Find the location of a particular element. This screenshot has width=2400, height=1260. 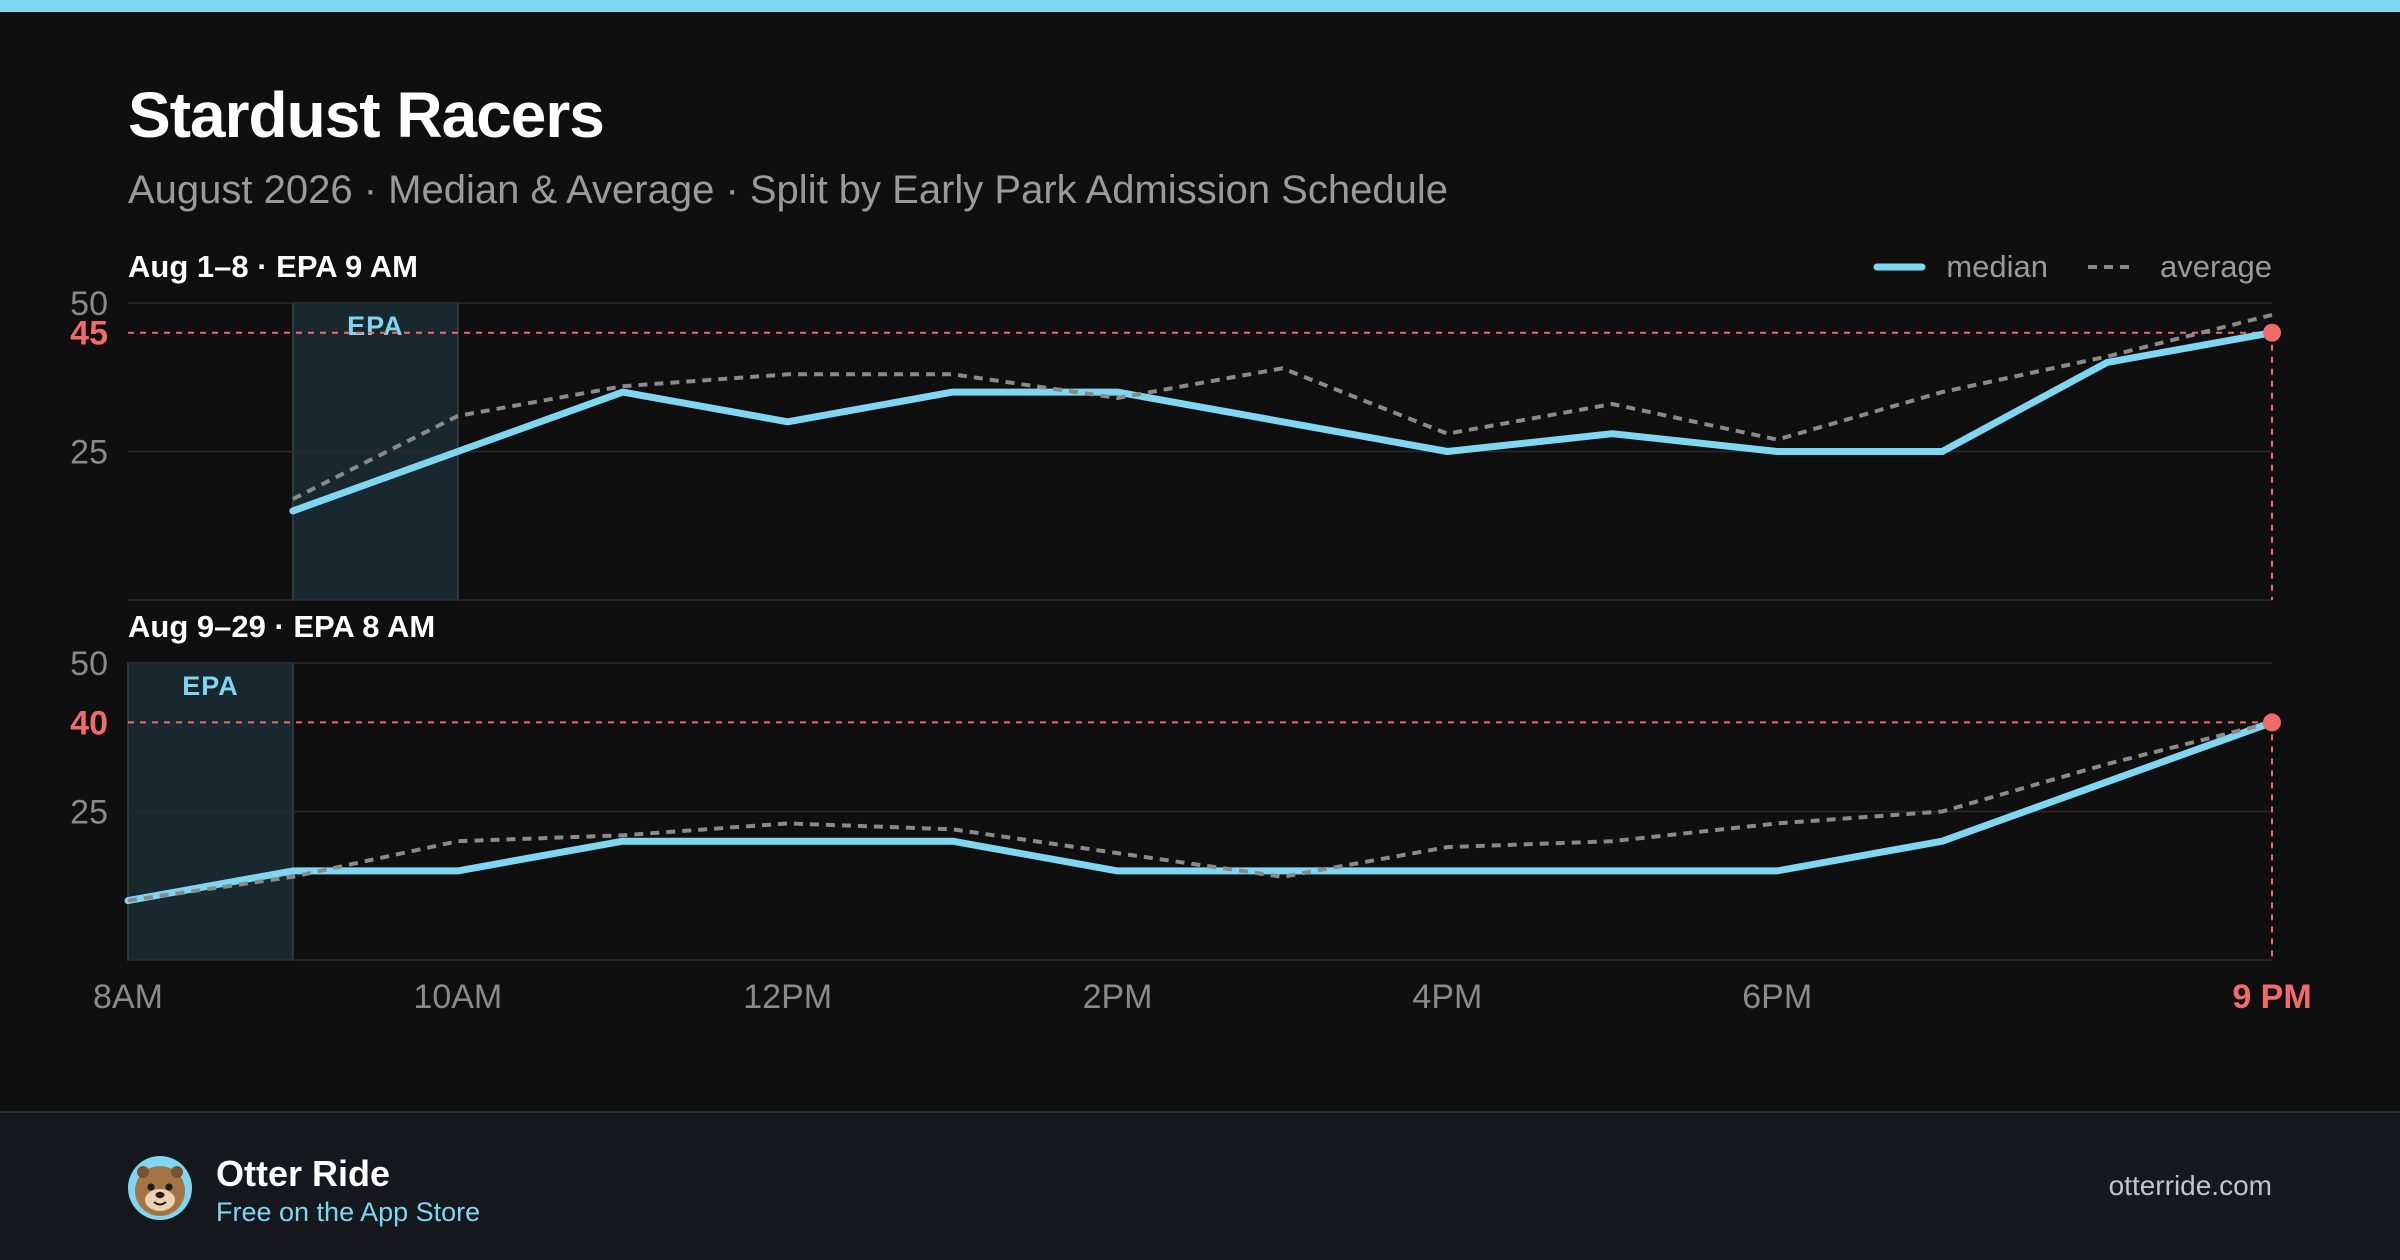

panel-2-median-line is located at coordinates (1200, 811).